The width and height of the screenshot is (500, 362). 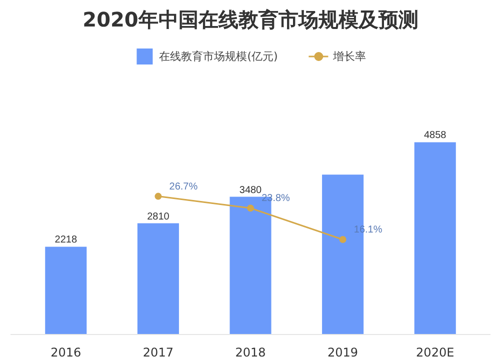 I want to click on chart-title: 2020年中国在线教育市场规模及预测, so click(x=250, y=20).